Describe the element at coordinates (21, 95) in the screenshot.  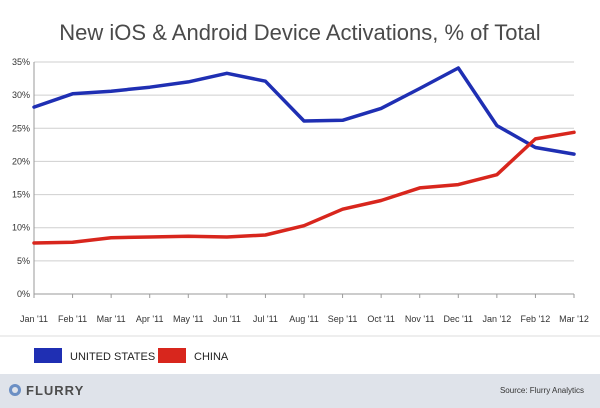
I see `y-tick-label: 30%` at that location.